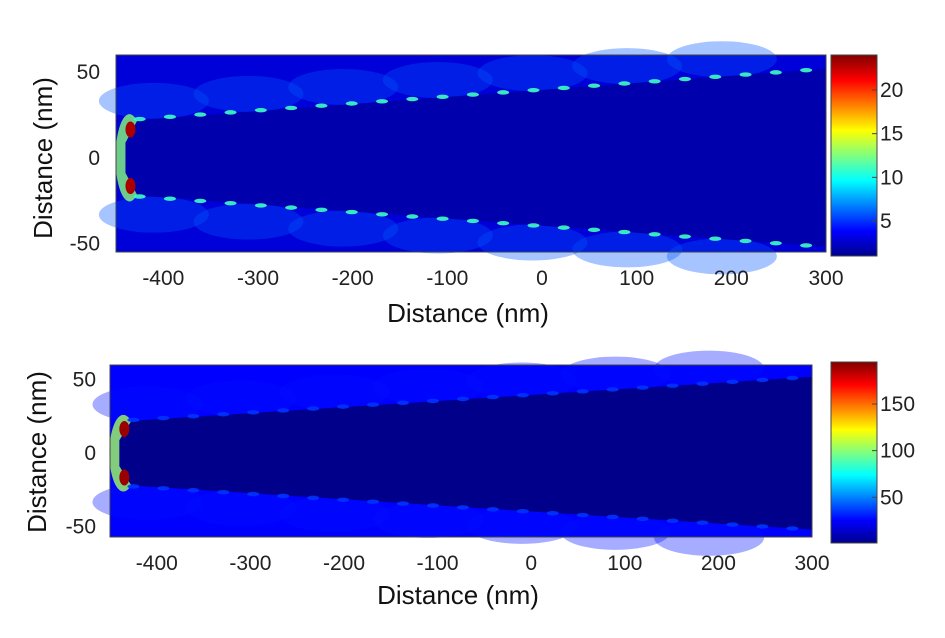 The image size is (945, 638). I want to click on x-axis-ticks: -400 -300 -200 -100 0 100 200 300, so click(483, 563).